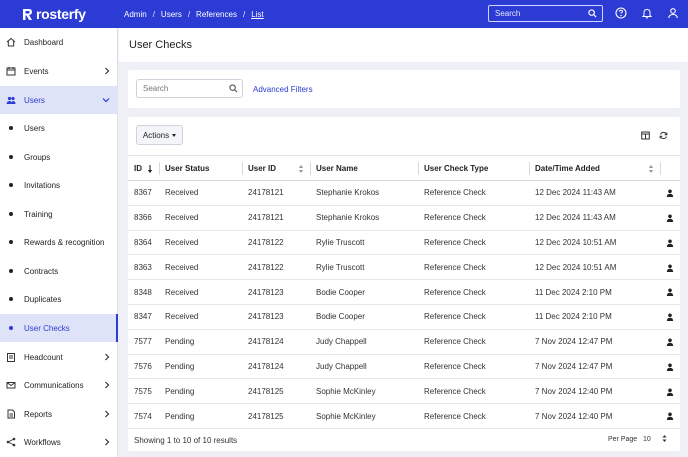 The image size is (688, 457). I want to click on cell-user-name: Sophie McKinley, so click(364, 391).